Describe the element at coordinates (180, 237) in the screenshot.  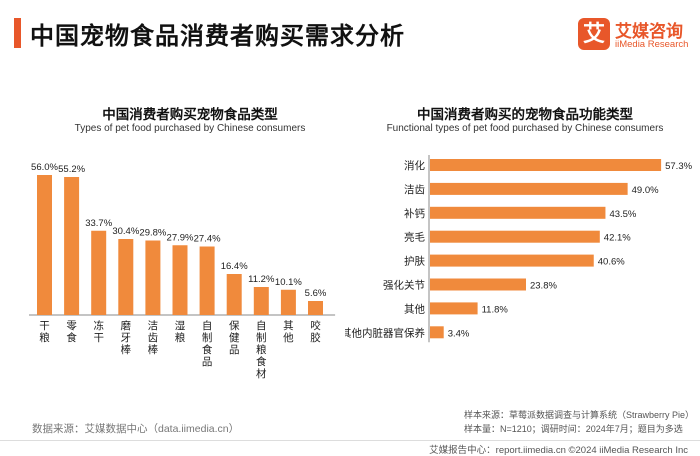
I see `data-label: 27.9%` at that location.